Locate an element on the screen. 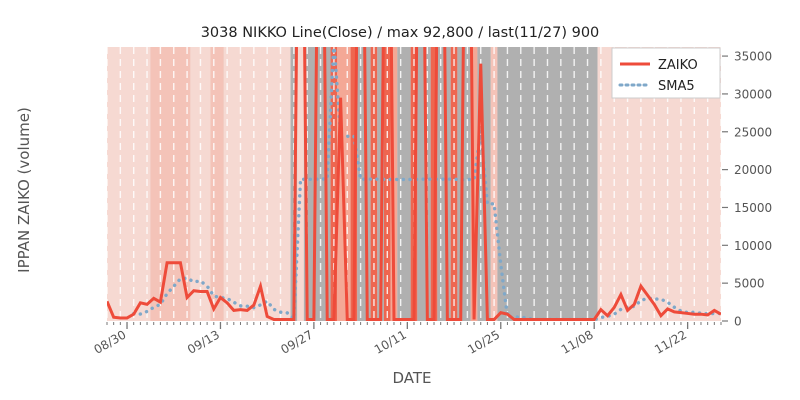 The width and height of the screenshot is (800, 400). y-axis-ticks: 0 5000 10000 15000 20000 25000 30000 35000 is located at coordinates (747, 189).